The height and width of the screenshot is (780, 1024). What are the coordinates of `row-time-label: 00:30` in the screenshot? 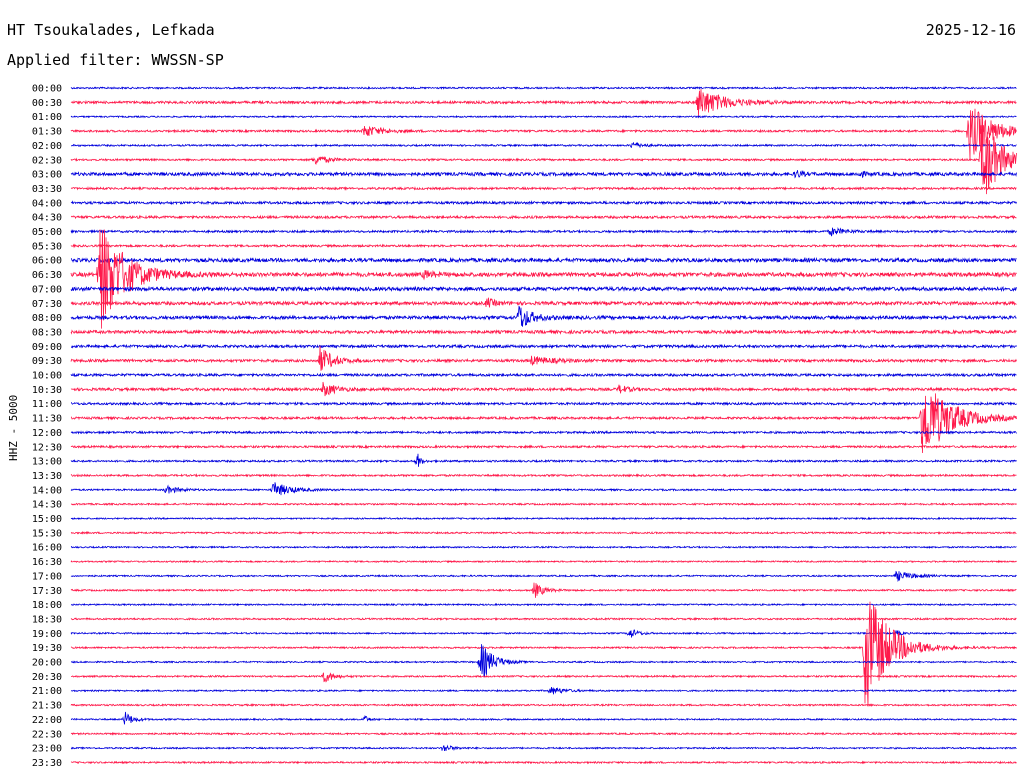 It's located at (47, 103).